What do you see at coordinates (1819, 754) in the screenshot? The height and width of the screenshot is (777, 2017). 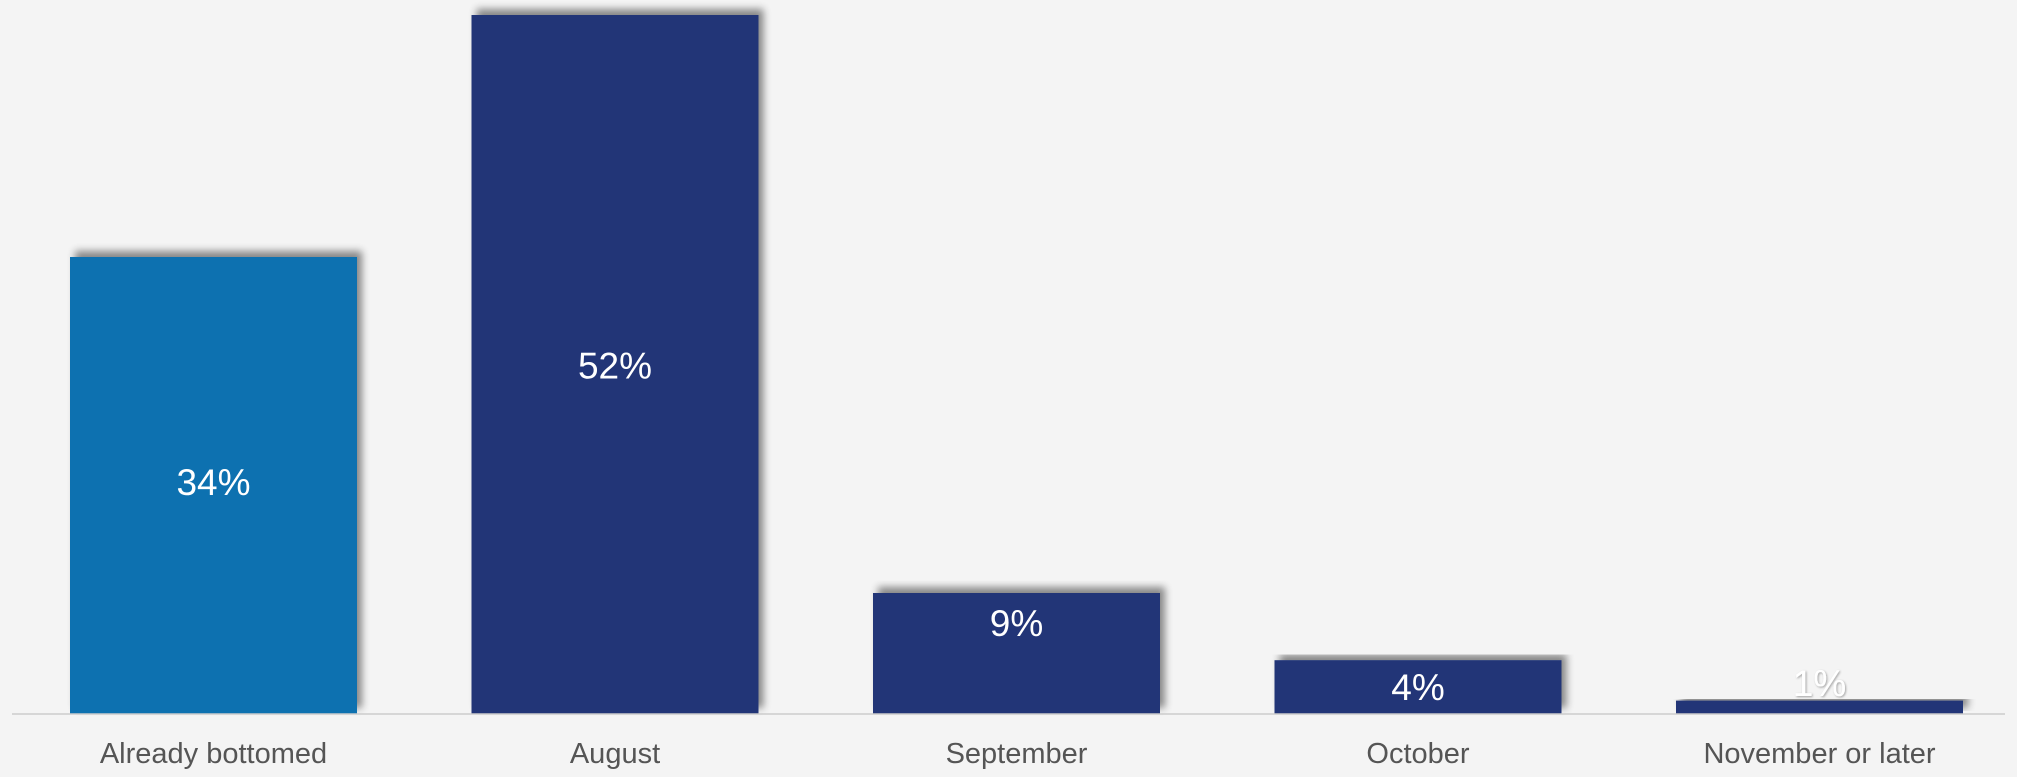 I see `category-label-november-or-later: November or later` at bounding box center [1819, 754].